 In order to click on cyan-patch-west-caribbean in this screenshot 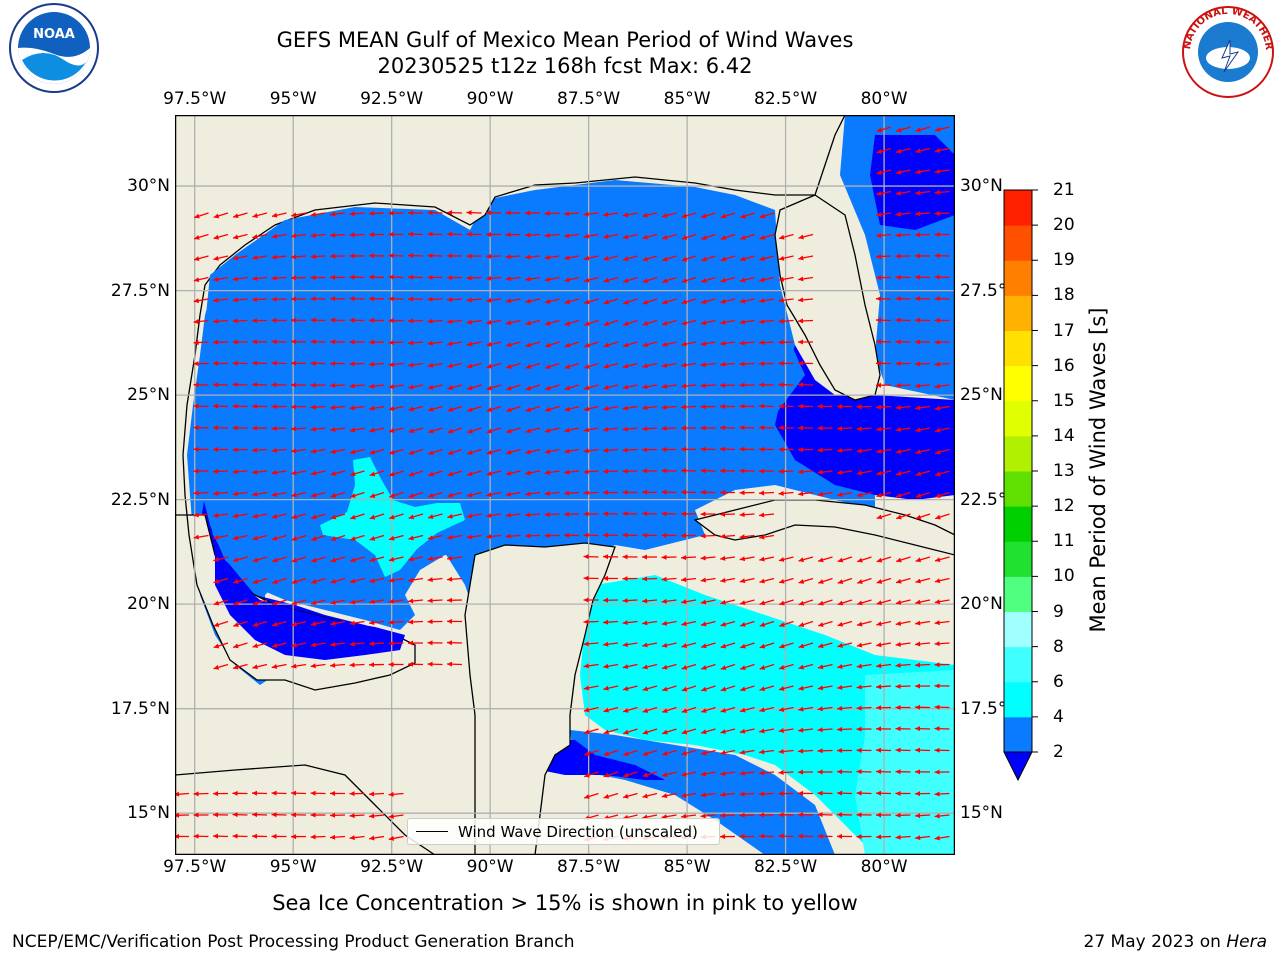, I will do `click(905, 762)`.